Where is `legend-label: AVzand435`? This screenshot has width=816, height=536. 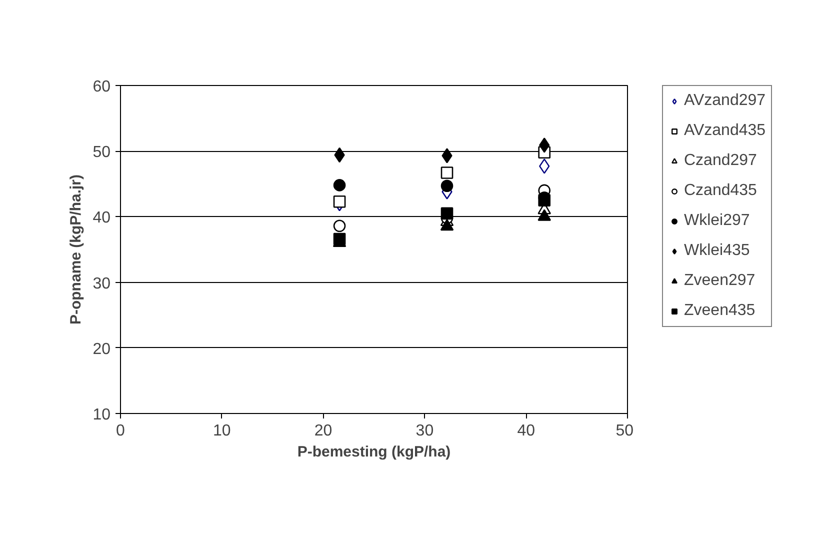 legend-label: AVzand435 is located at coordinates (725, 131).